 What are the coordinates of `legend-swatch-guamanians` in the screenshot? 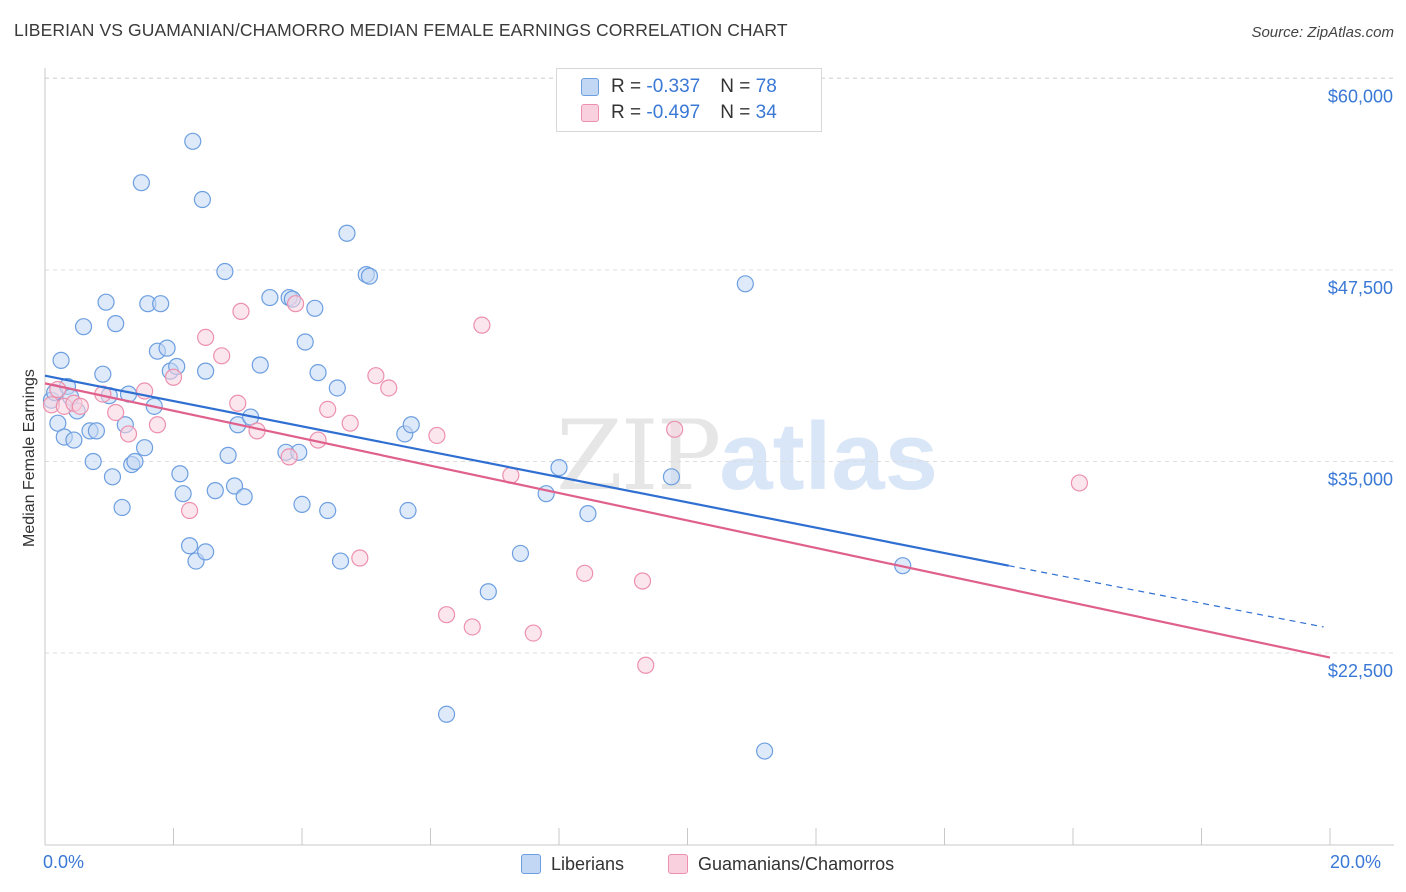 It's located at (590, 113).